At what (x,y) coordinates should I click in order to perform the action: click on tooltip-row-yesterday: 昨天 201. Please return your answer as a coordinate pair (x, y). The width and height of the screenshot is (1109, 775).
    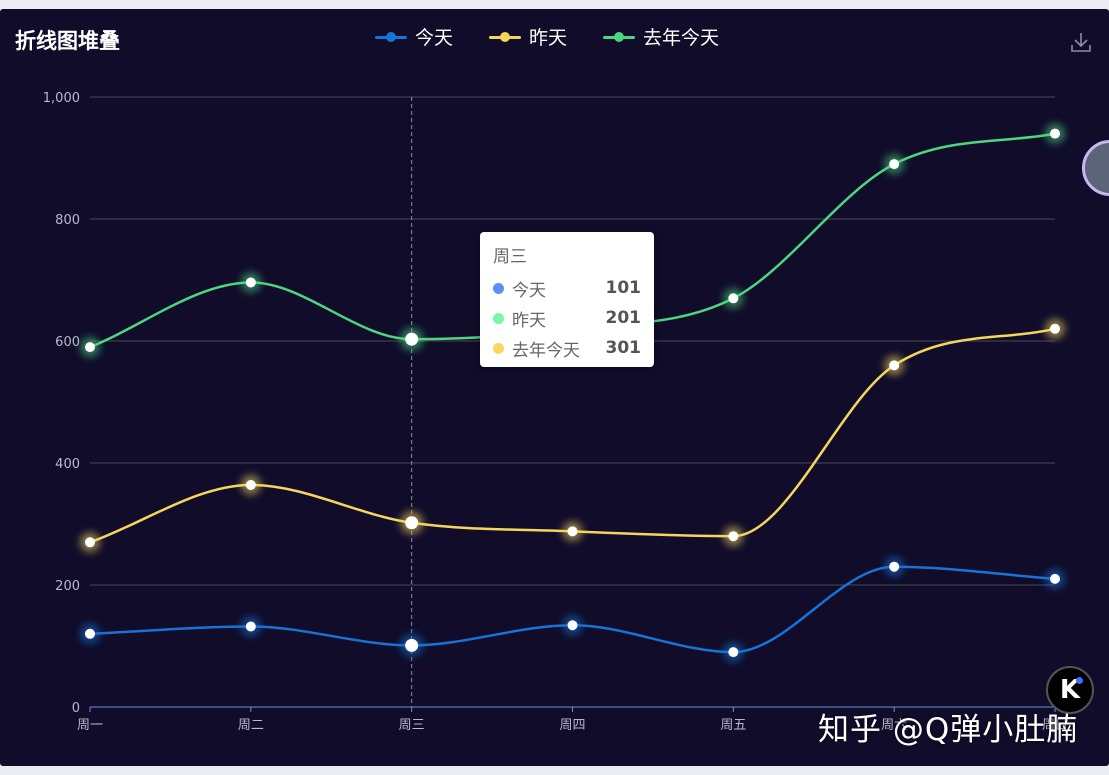
    Looking at the image, I should click on (567, 318).